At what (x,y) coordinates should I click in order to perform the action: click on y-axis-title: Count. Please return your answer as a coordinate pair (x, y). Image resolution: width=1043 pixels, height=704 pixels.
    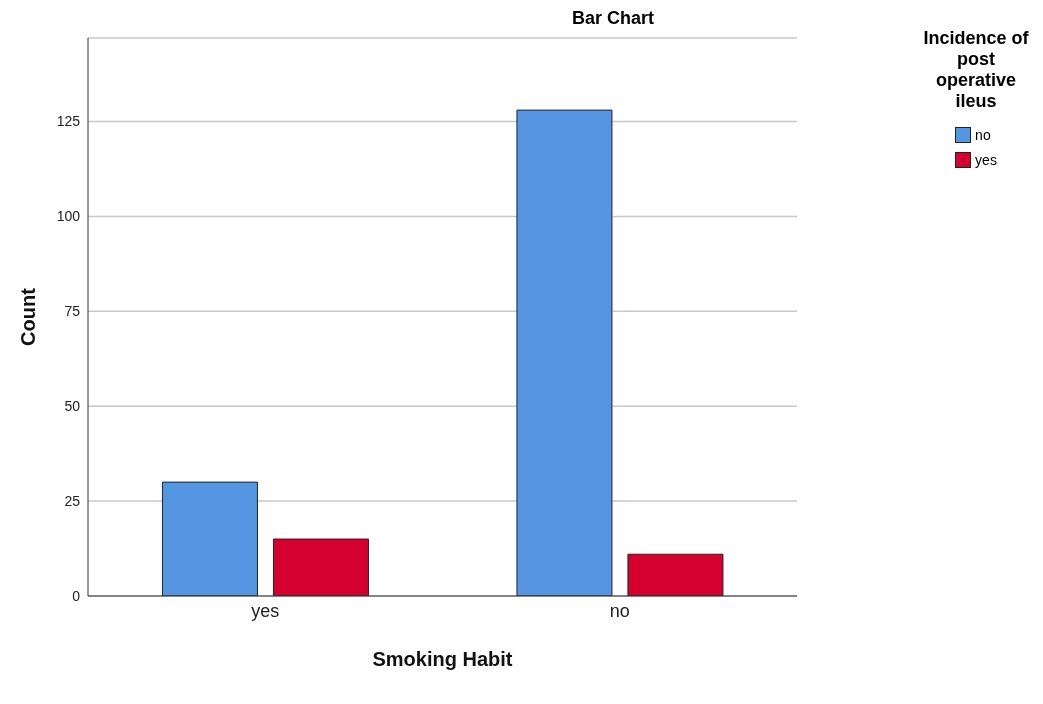
    Looking at the image, I should click on (28, 316).